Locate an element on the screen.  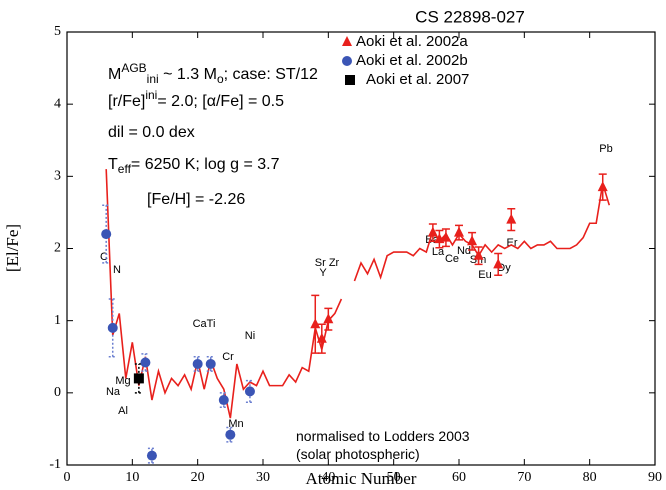
x-tick-label: 40 is located at coordinates (328, 477).